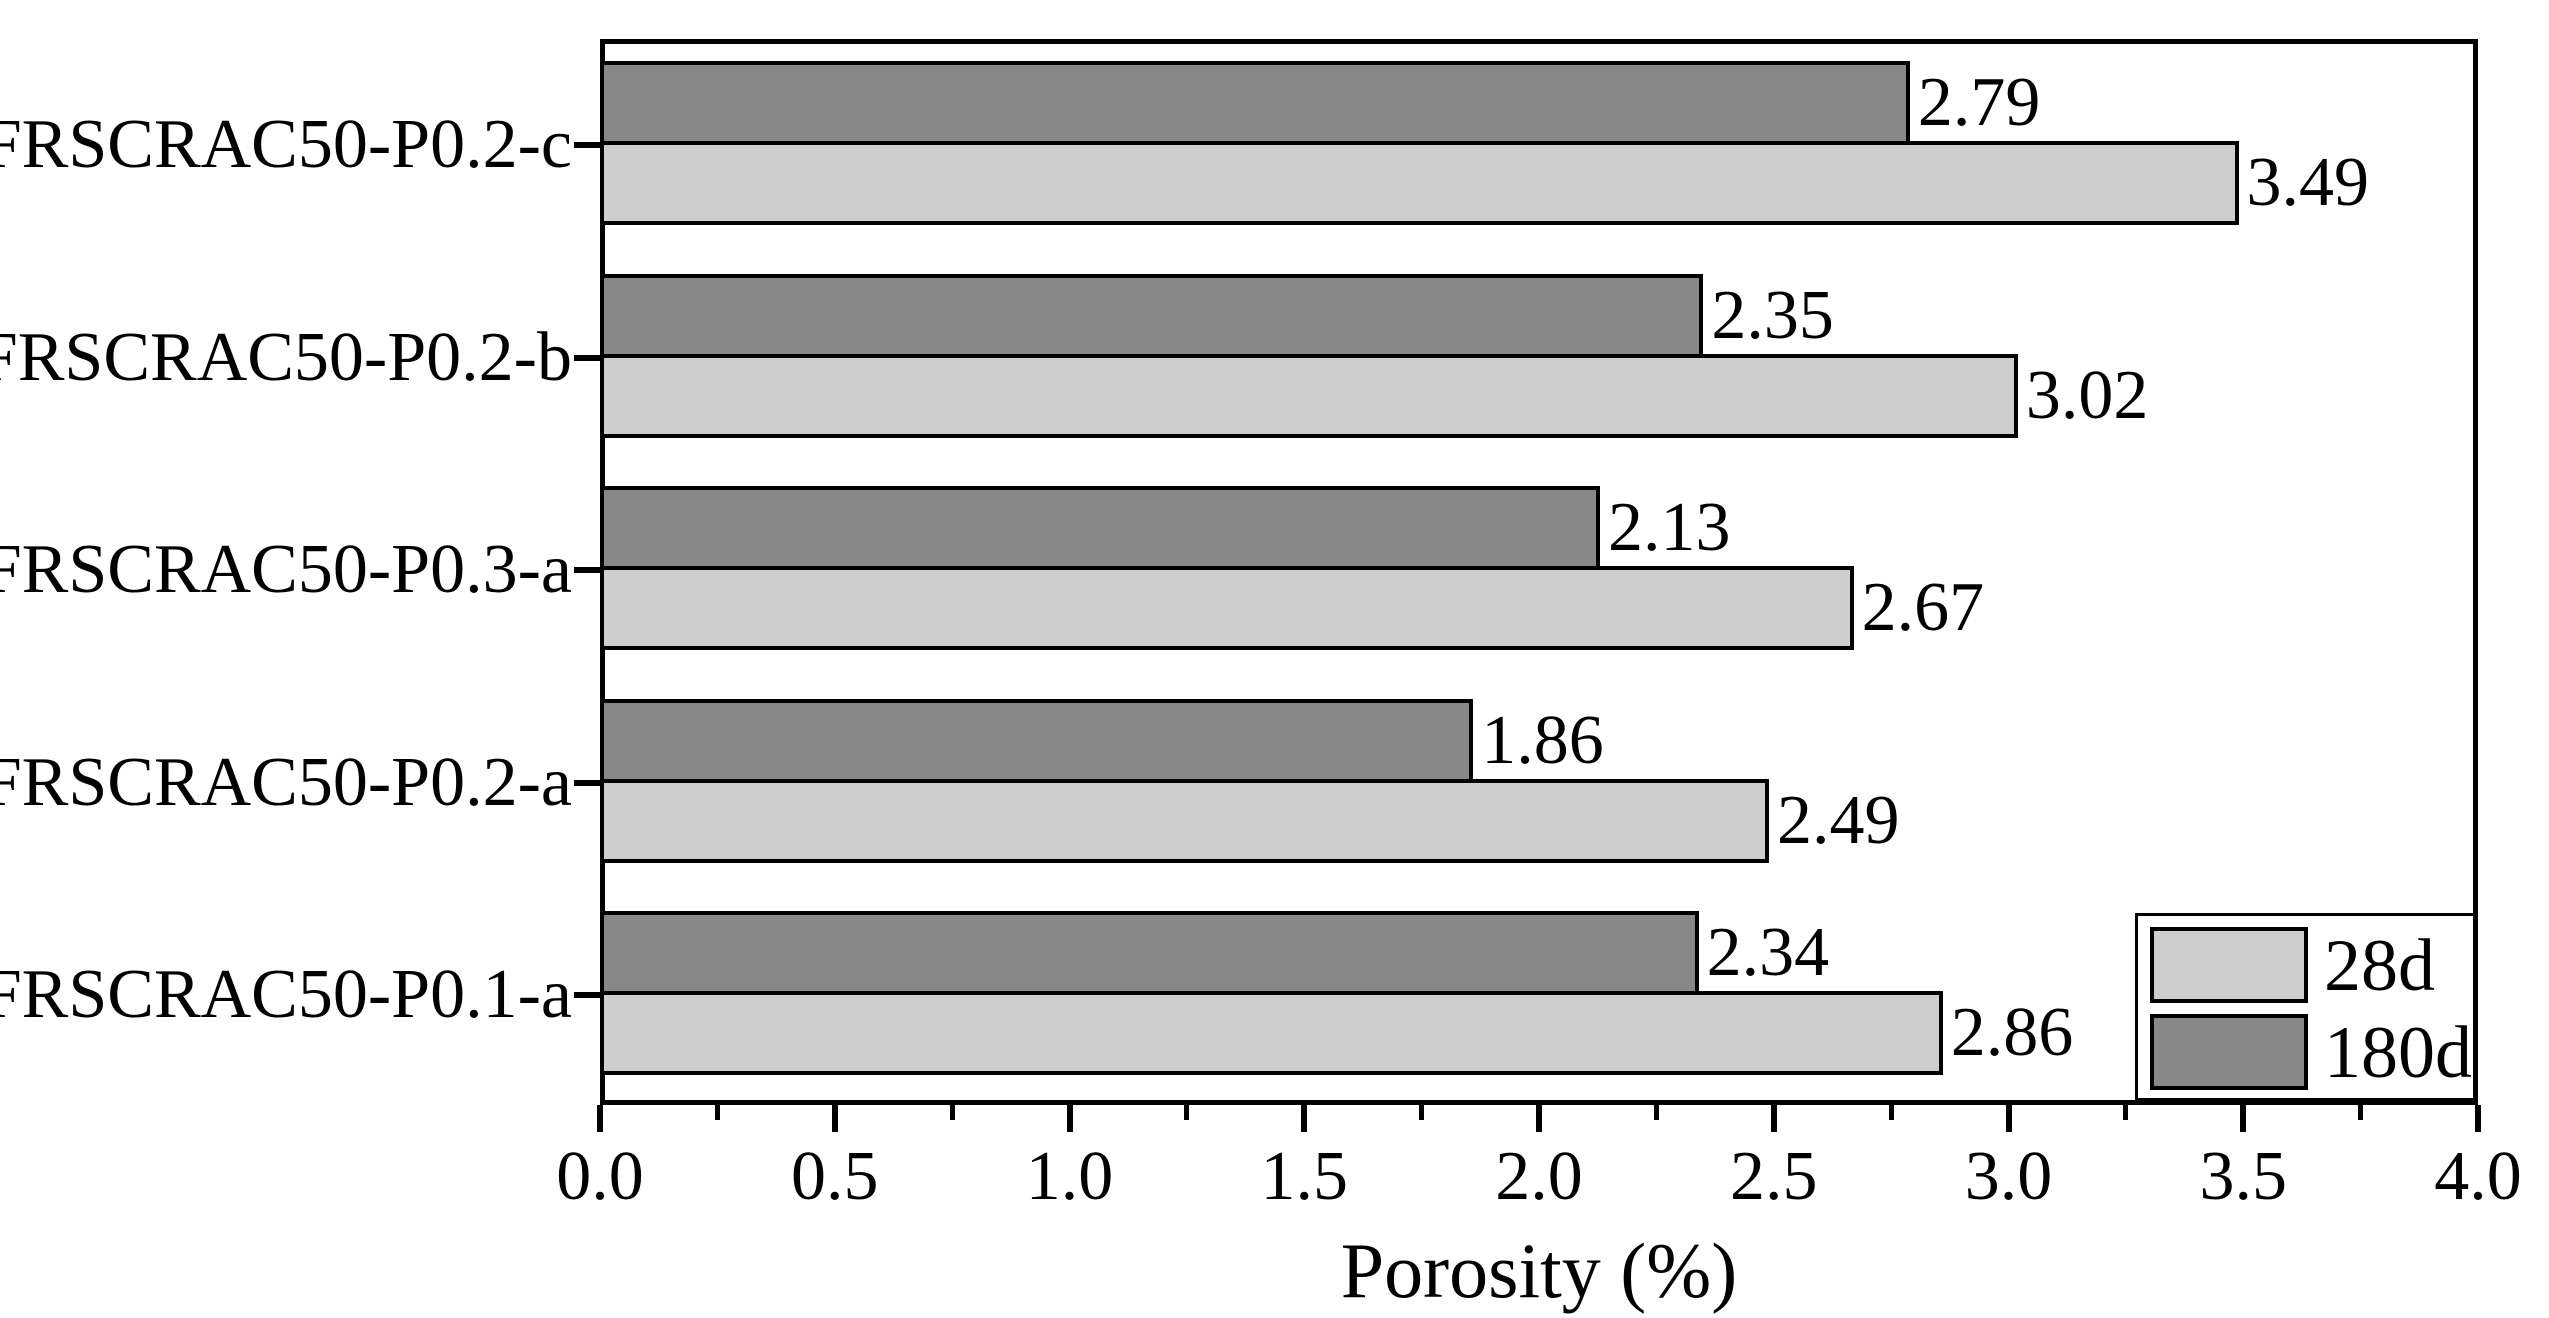 Image resolution: width=2549 pixels, height=1318 pixels. What do you see at coordinates (2229, 965) in the screenshot?
I see `legend-swatch-28d` at bounding box center [2229, 965].